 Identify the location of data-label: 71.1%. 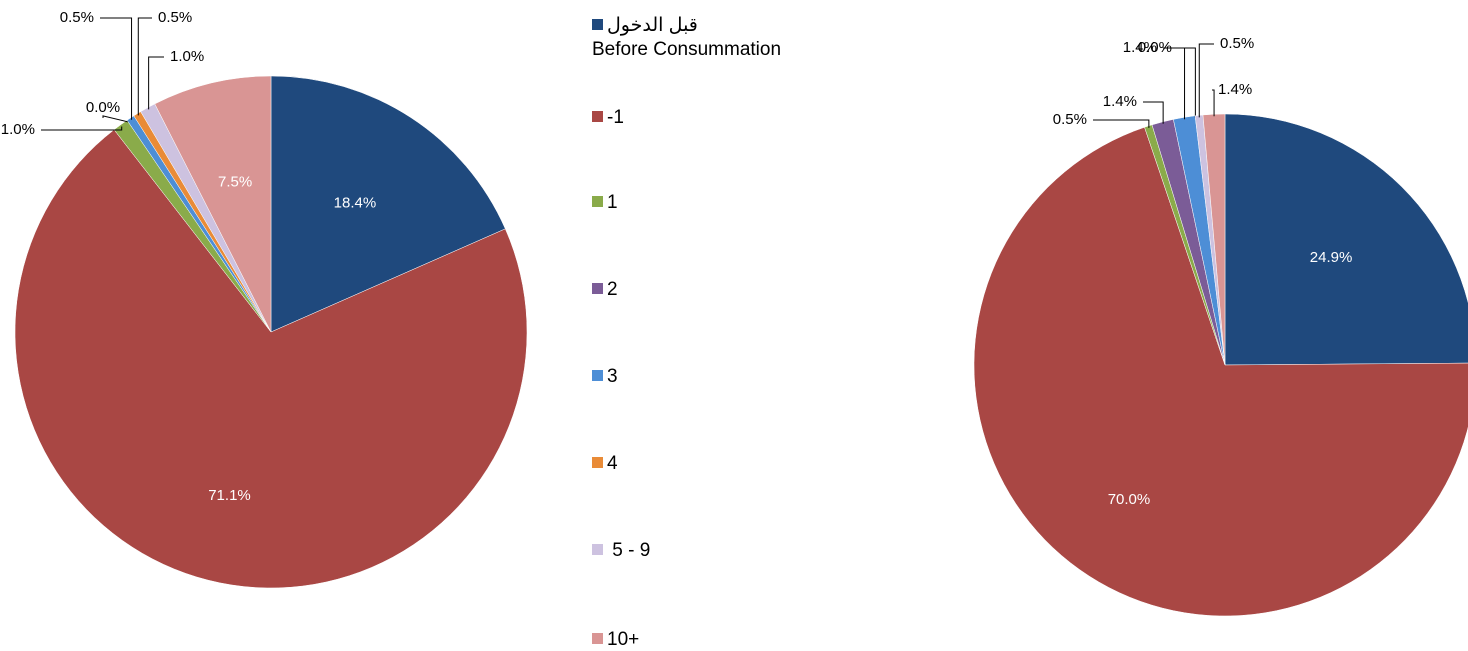
(229, 495).